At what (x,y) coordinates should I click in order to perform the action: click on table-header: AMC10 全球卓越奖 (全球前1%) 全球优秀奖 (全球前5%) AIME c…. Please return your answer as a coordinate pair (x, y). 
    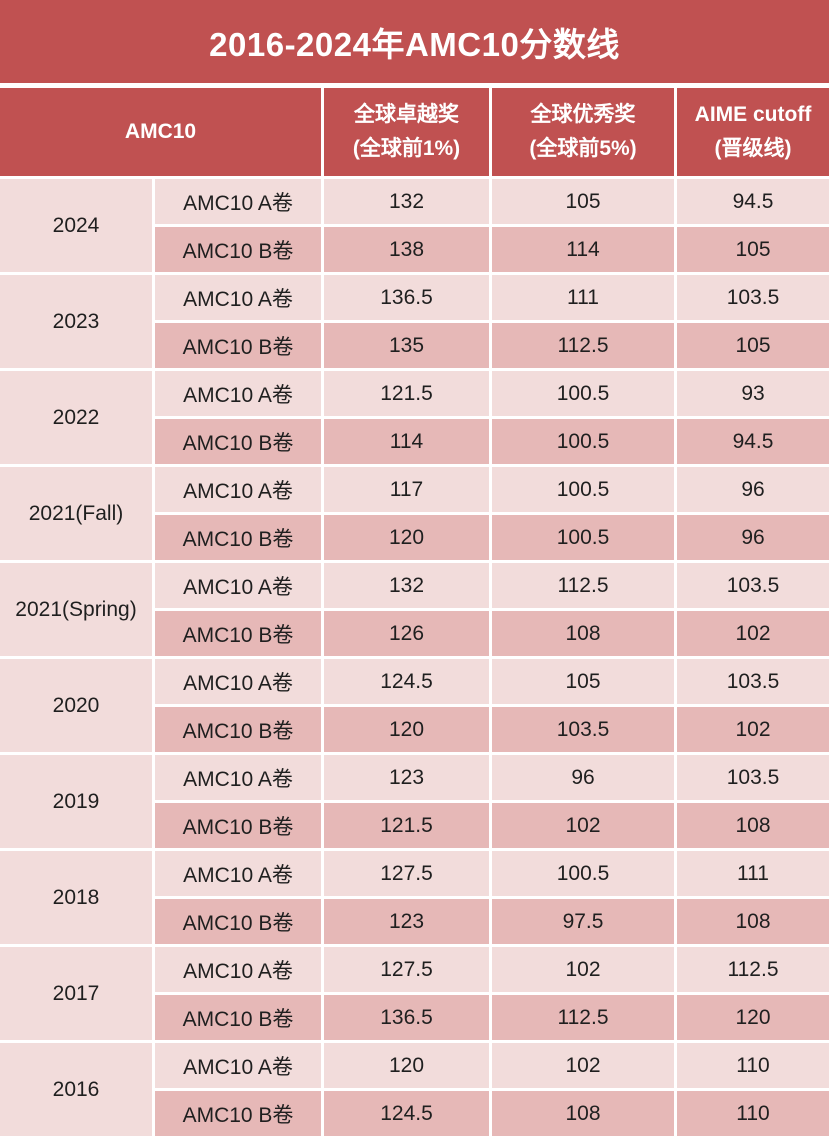
    Looking at the image, I should click on (414, 132).